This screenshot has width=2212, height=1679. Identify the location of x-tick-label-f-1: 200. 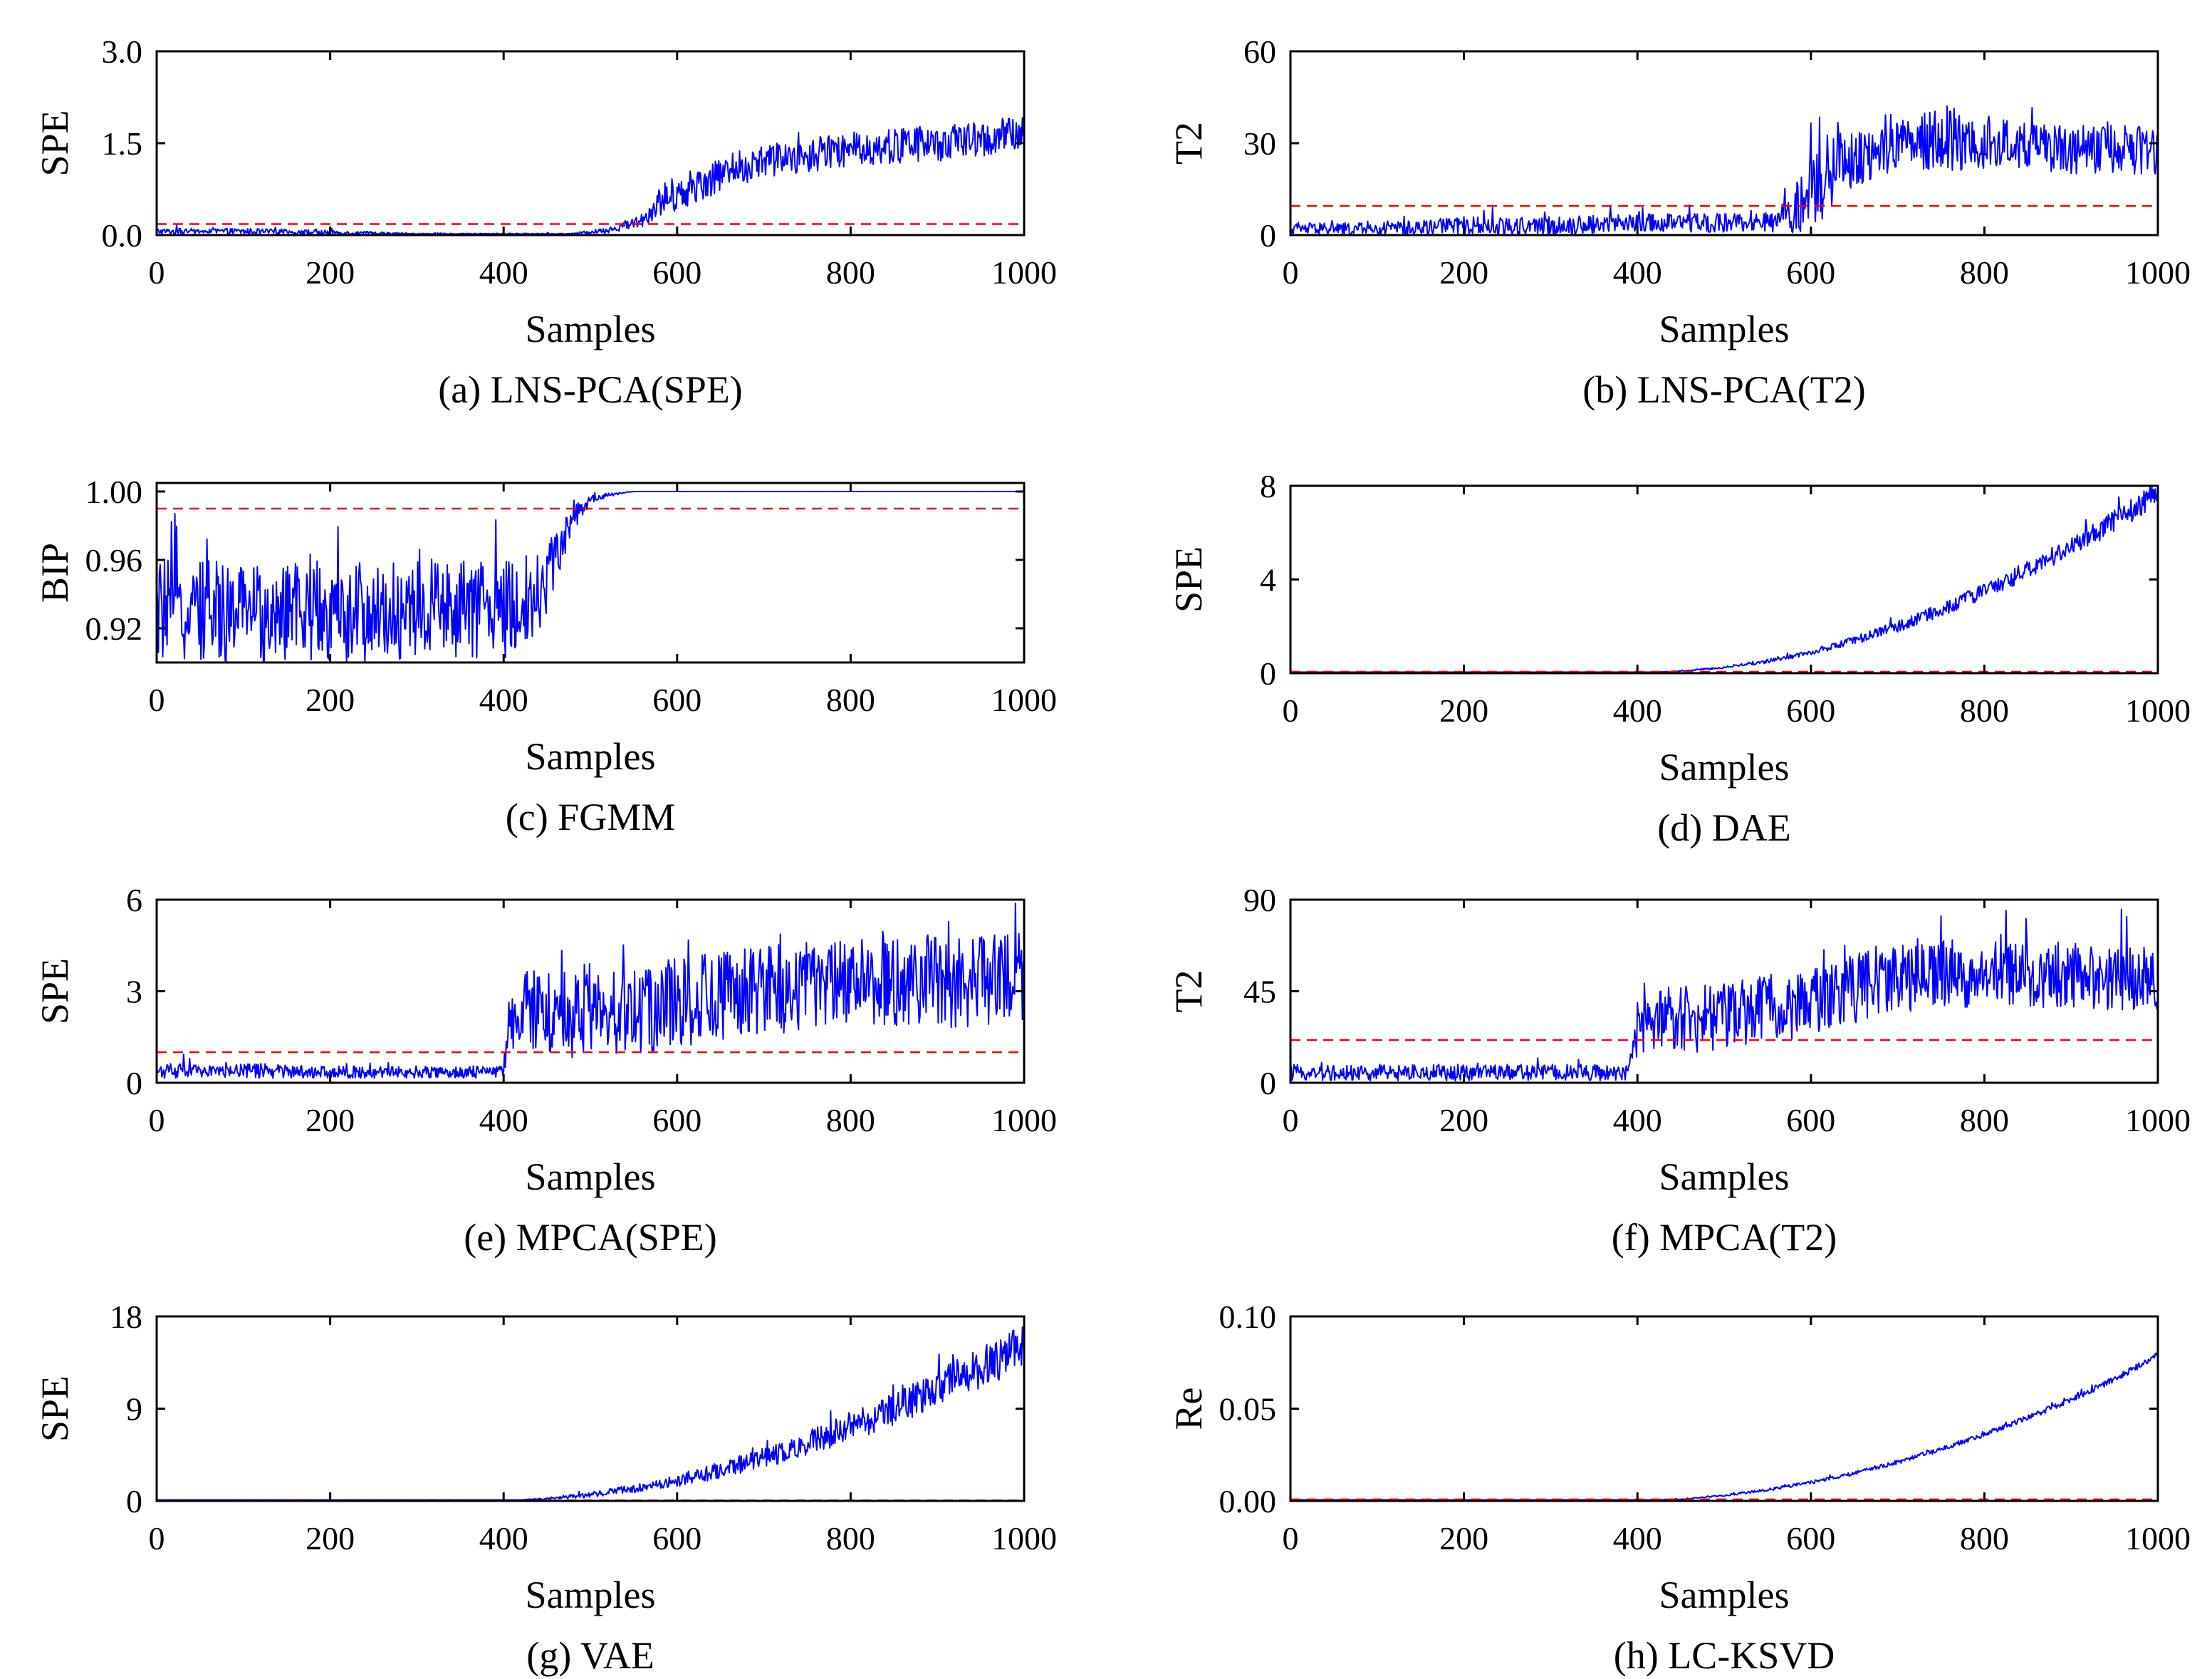
(1463, 1120).